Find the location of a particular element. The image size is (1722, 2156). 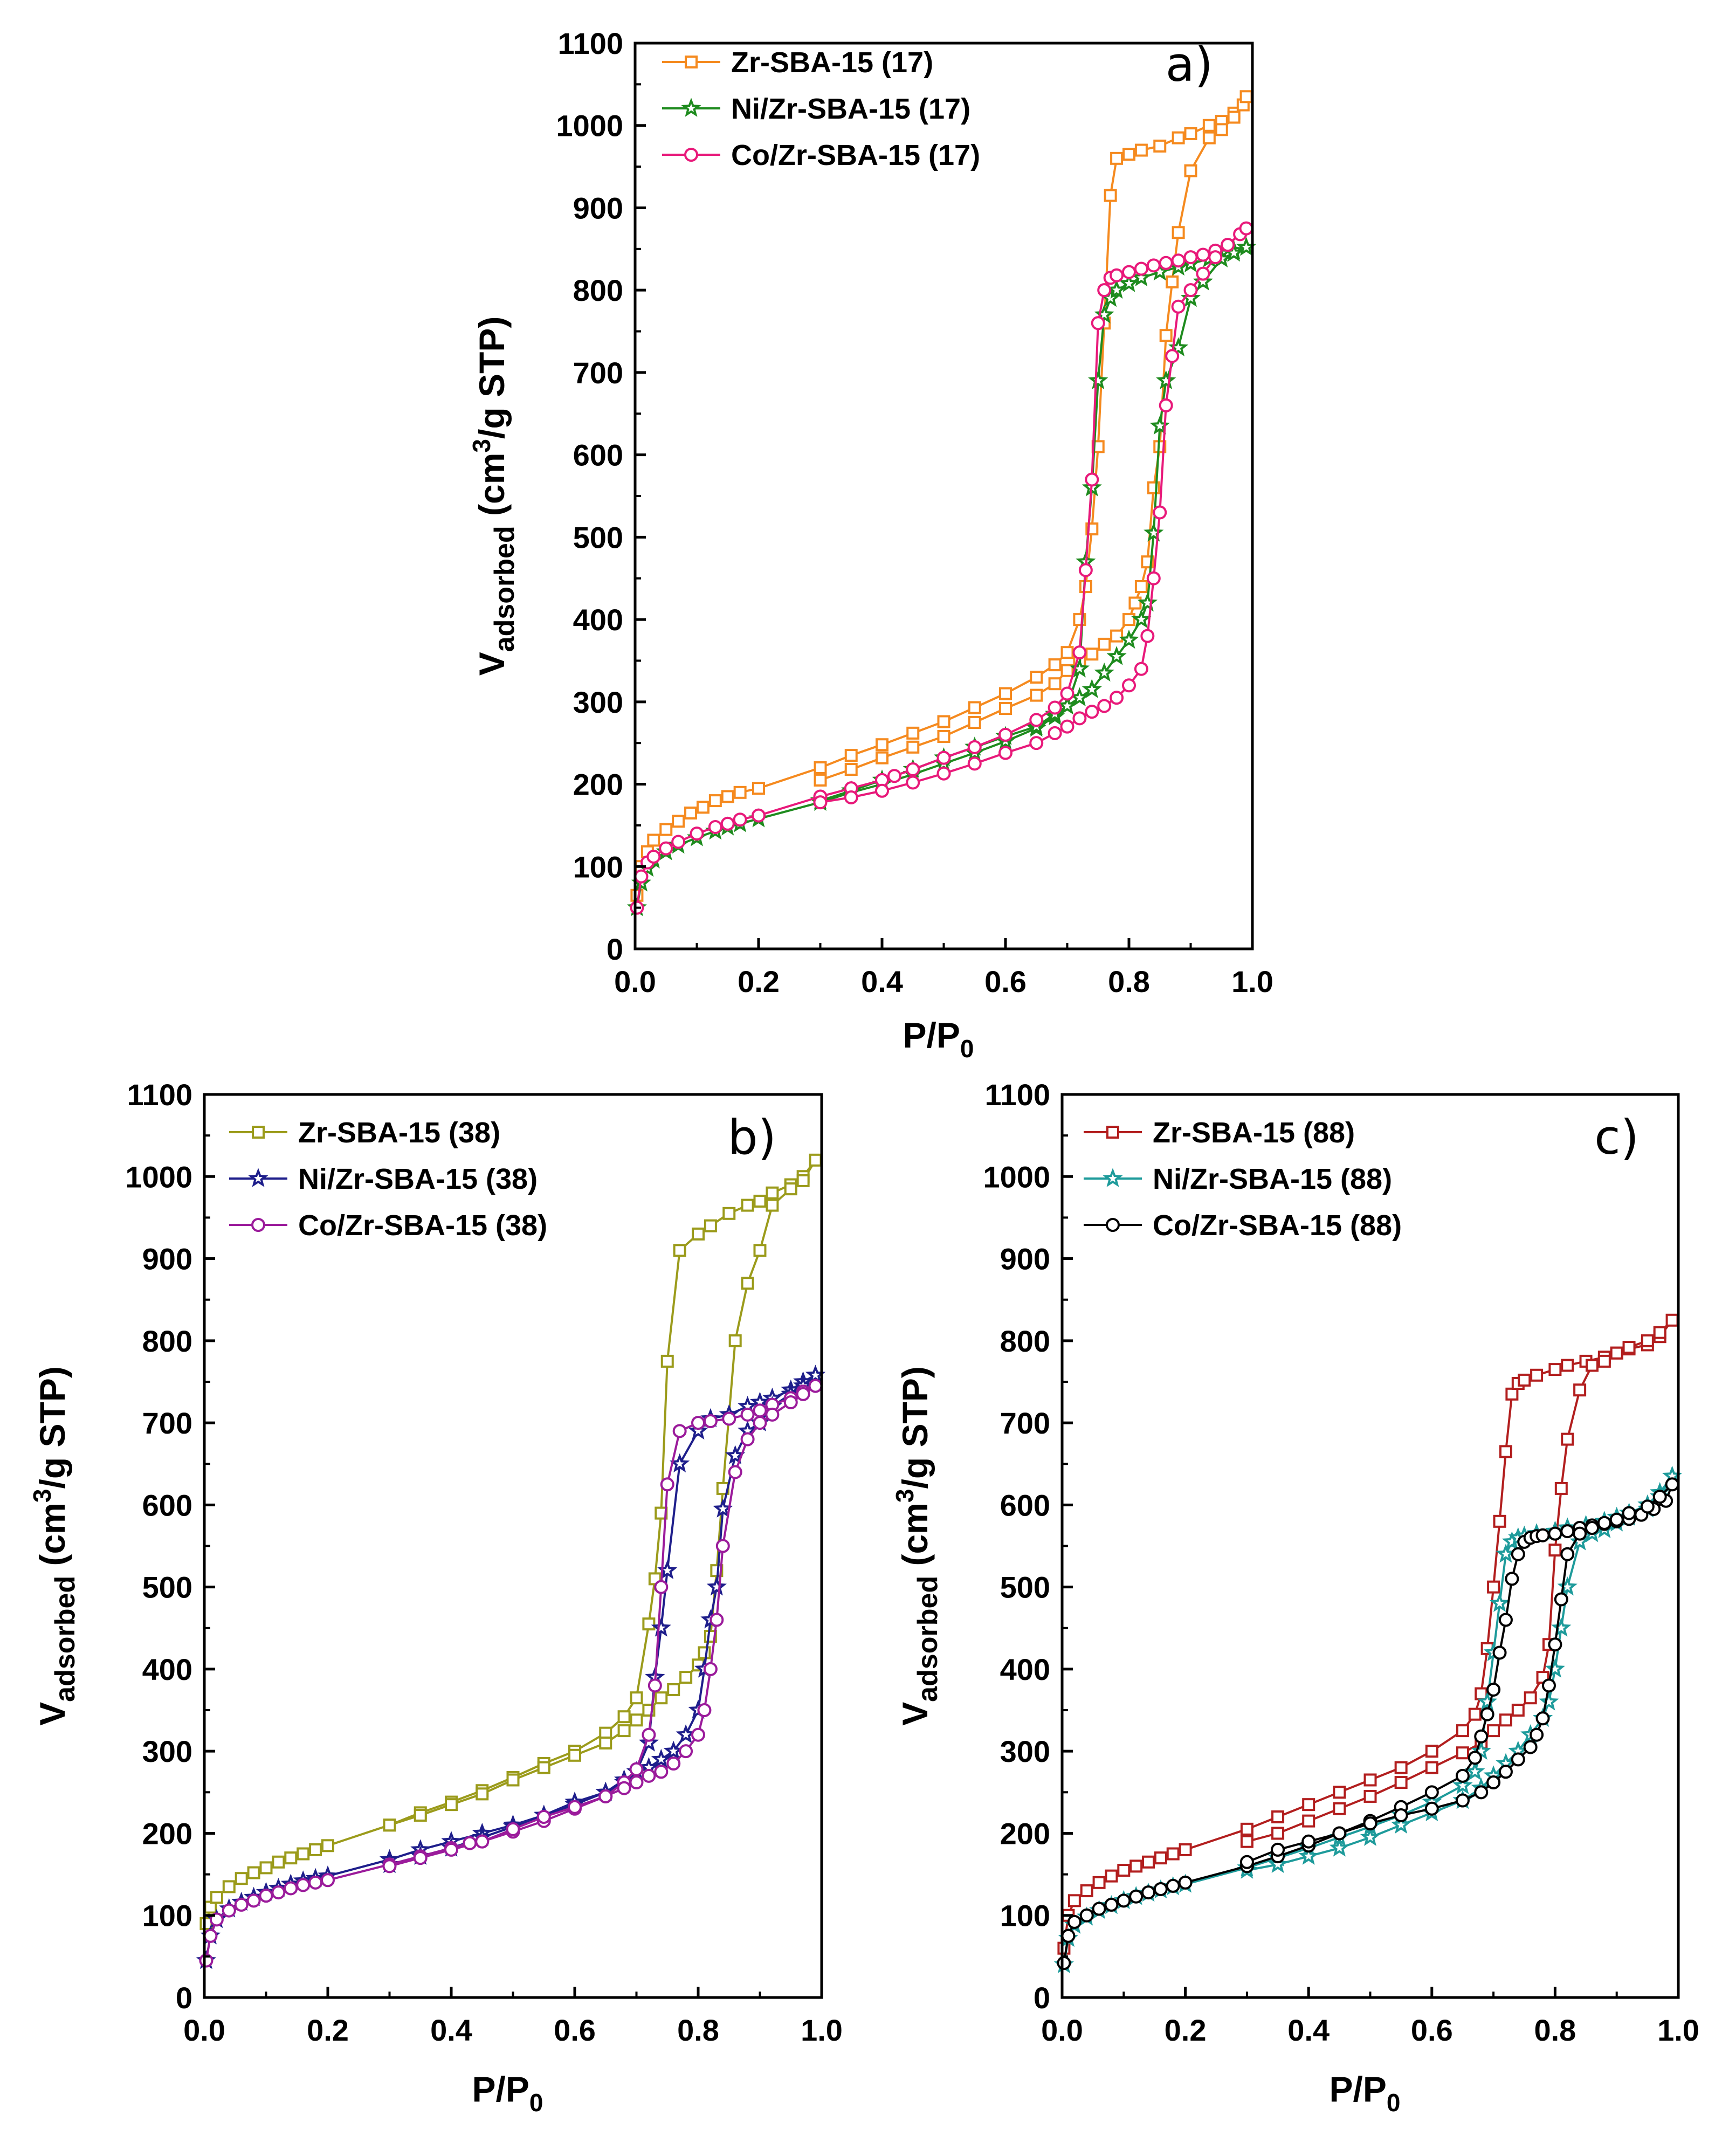

panel-b-legend-label-3: Co/Zr-SBA-15 (38) is located at coordinates (422, 1225).